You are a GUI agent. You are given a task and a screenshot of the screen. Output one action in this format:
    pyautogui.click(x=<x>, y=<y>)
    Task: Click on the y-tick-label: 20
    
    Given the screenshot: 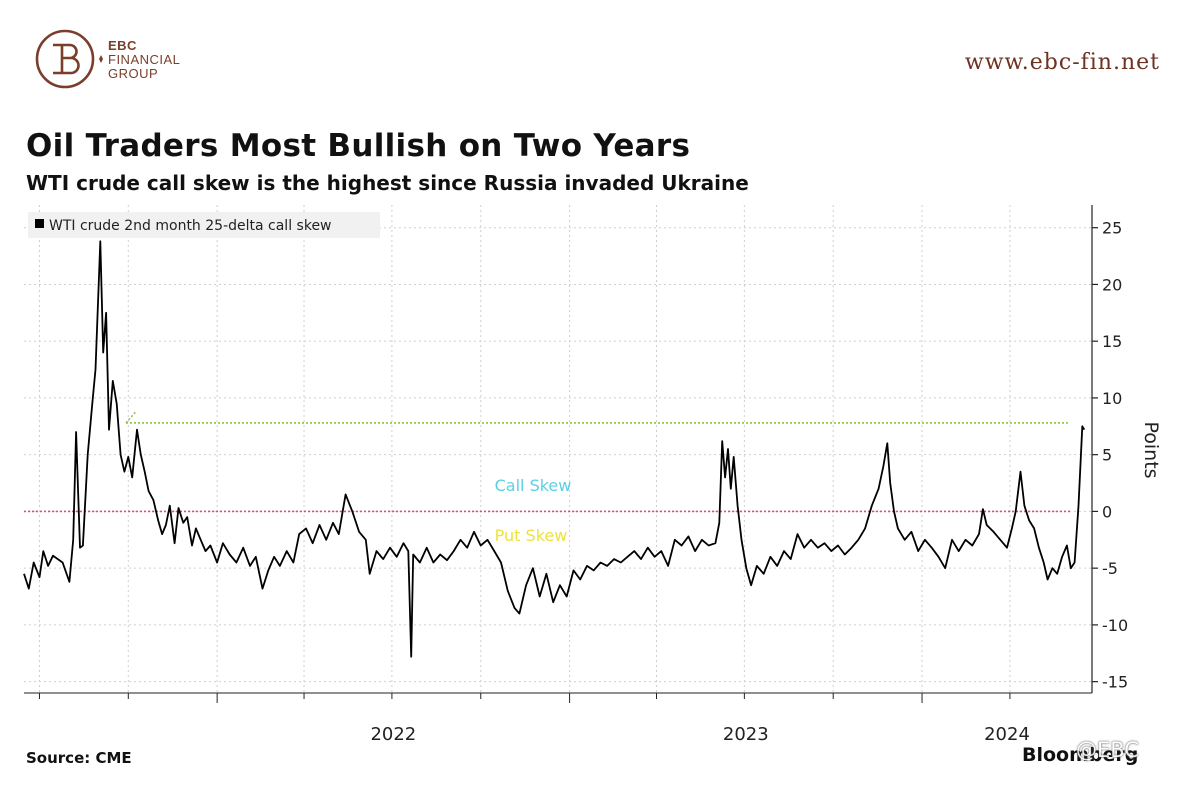 What is the action you would take?
    pyautogui.click(x=1112, y=284)
    